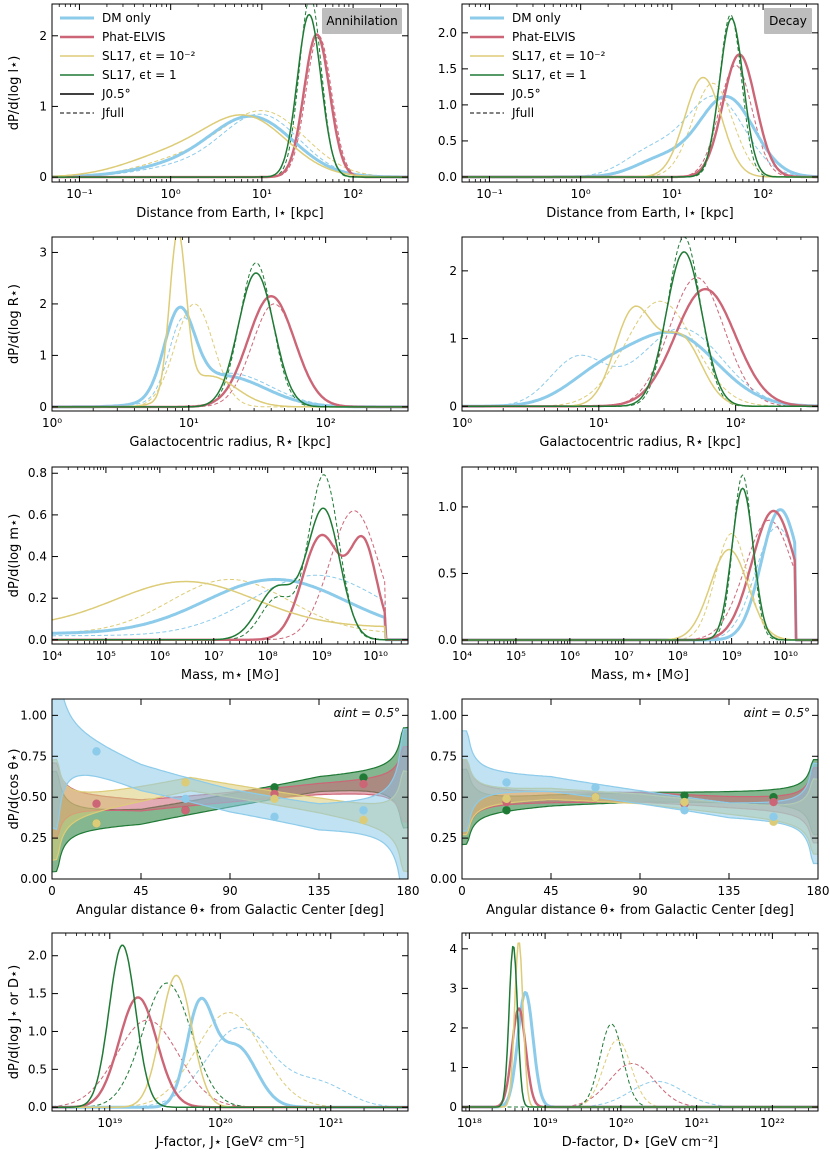 The height and width of the screenshot is (1153, 830). What do you see at coordinates (640, 675) in the screenshot?
I see `x-axis-label: Mass, m⋆ [M⊙]` at bounding box center [640, 675].